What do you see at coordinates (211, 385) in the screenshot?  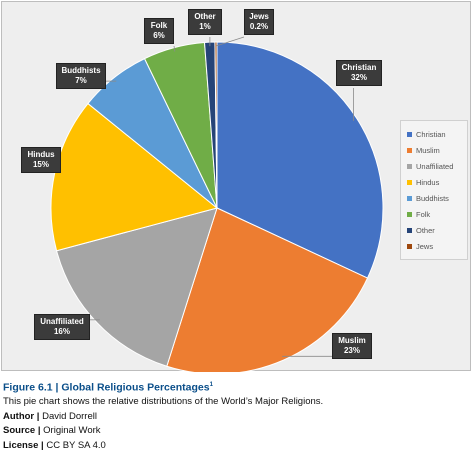 I see `footnote-marker: 1` at bounding box center [211, 385].